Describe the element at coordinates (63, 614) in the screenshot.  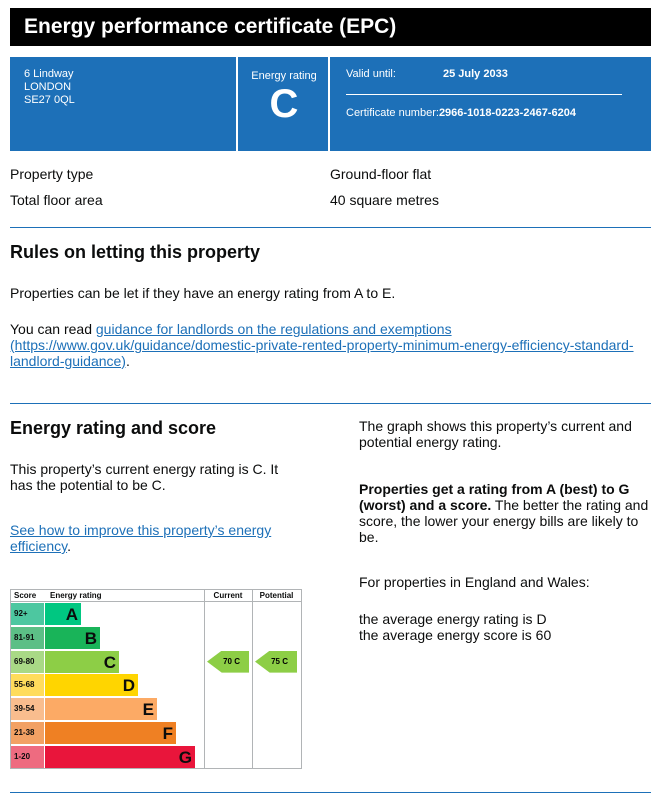
I see `band-bar-a: A` at that location.